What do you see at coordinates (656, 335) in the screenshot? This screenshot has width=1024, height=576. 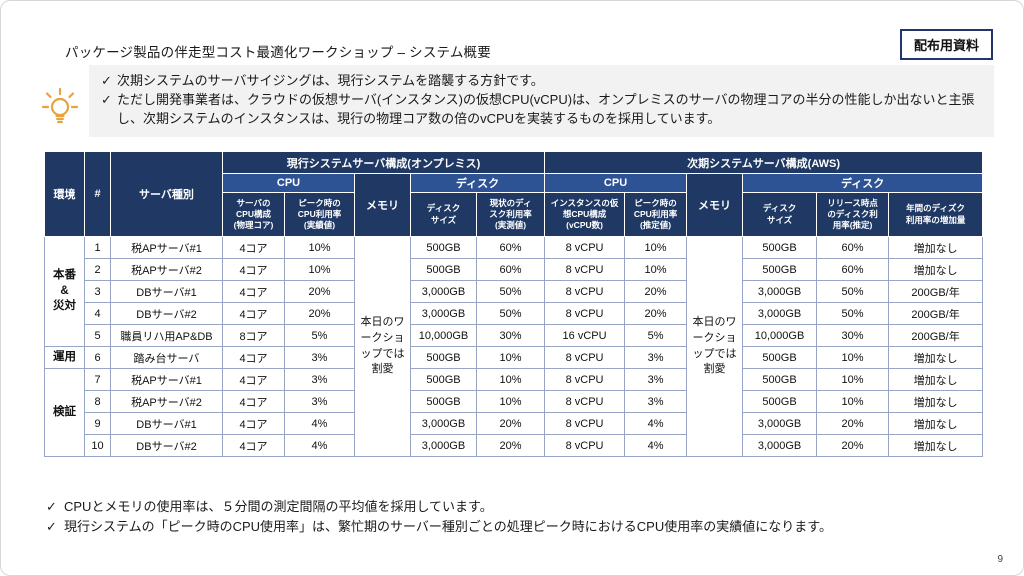 I see `next-cpu-peak-cell: 5%` at bounding box center [656, 335].